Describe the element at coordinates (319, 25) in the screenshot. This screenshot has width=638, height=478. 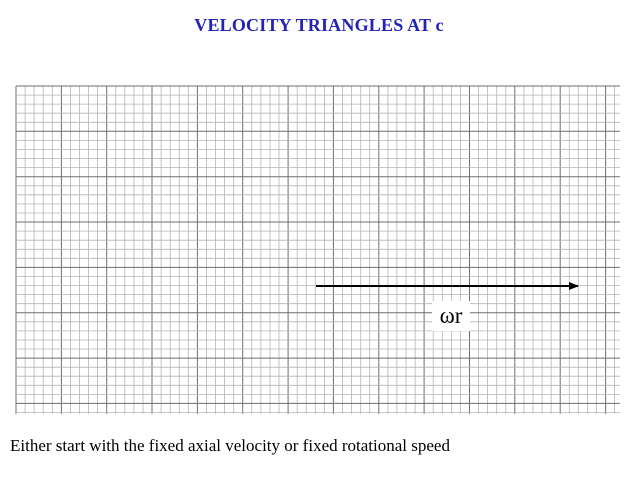
I see `slide-title: VELOCITY TRIANGLES AT c` at that location.